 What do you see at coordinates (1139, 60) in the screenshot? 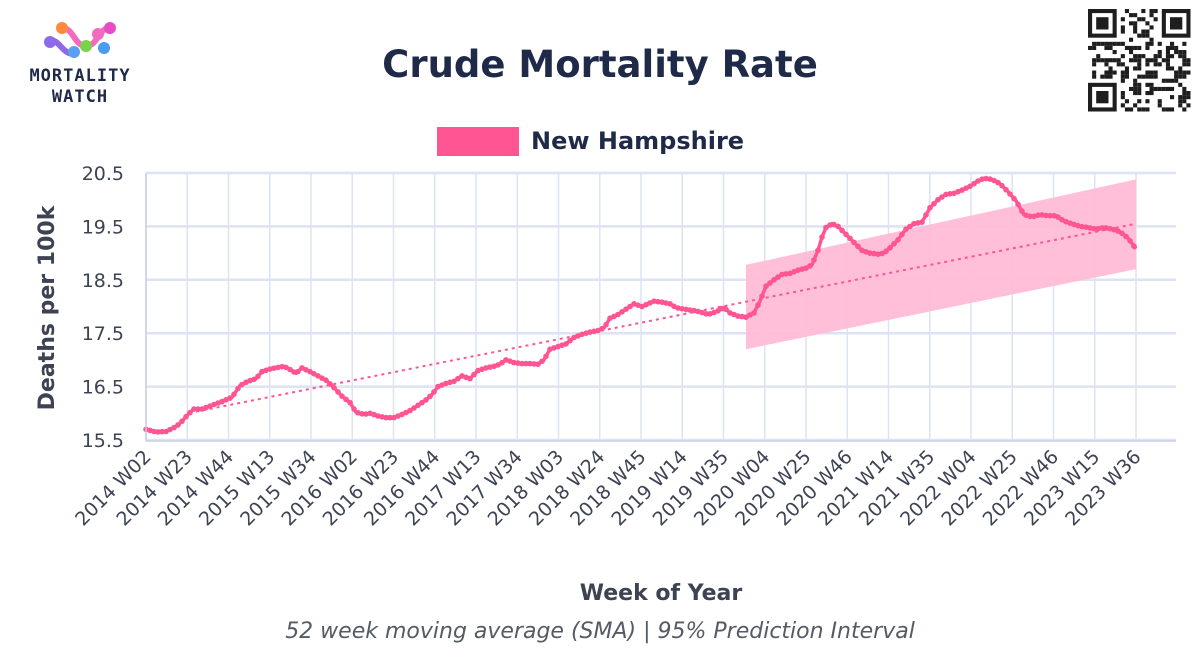
I see `qr-code-icon` at bounding box center [1139, 60].